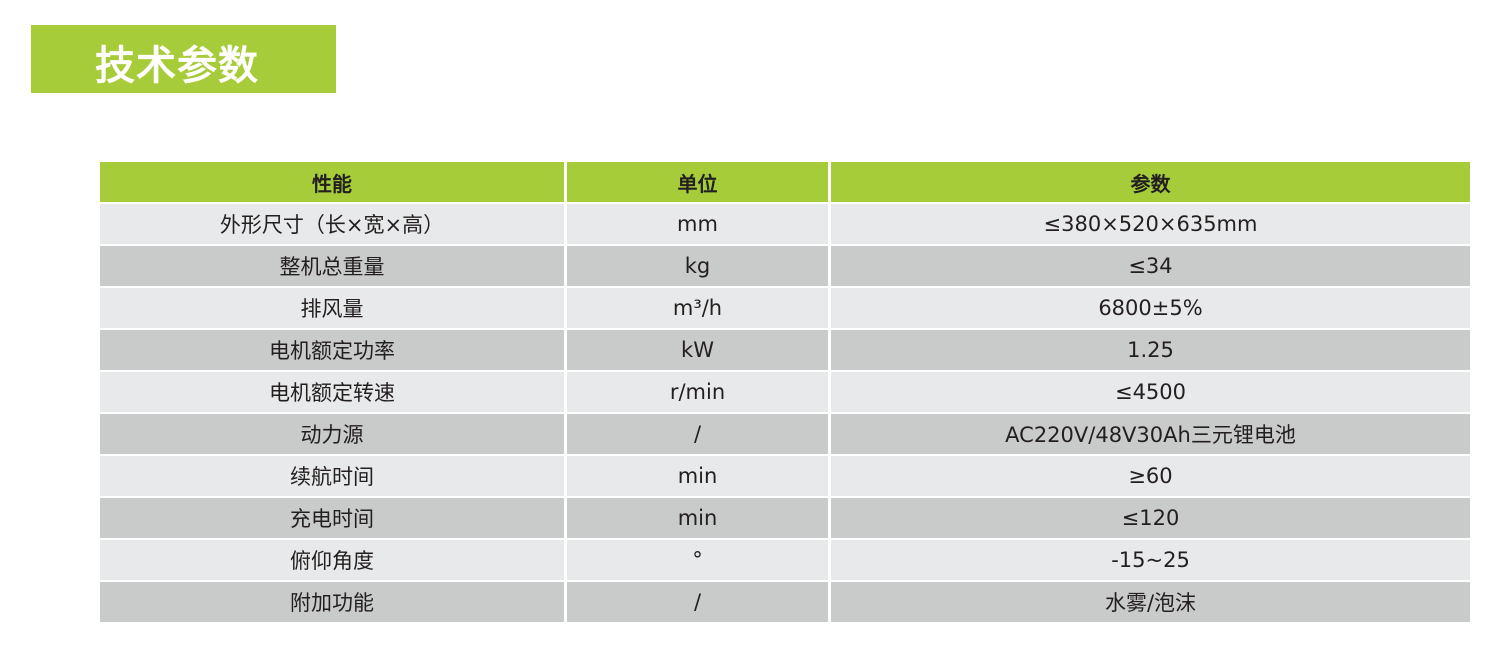  Describe the element at coordinates (177, 66) in the screenshot. I see `section-title: 技术参数` at that location.